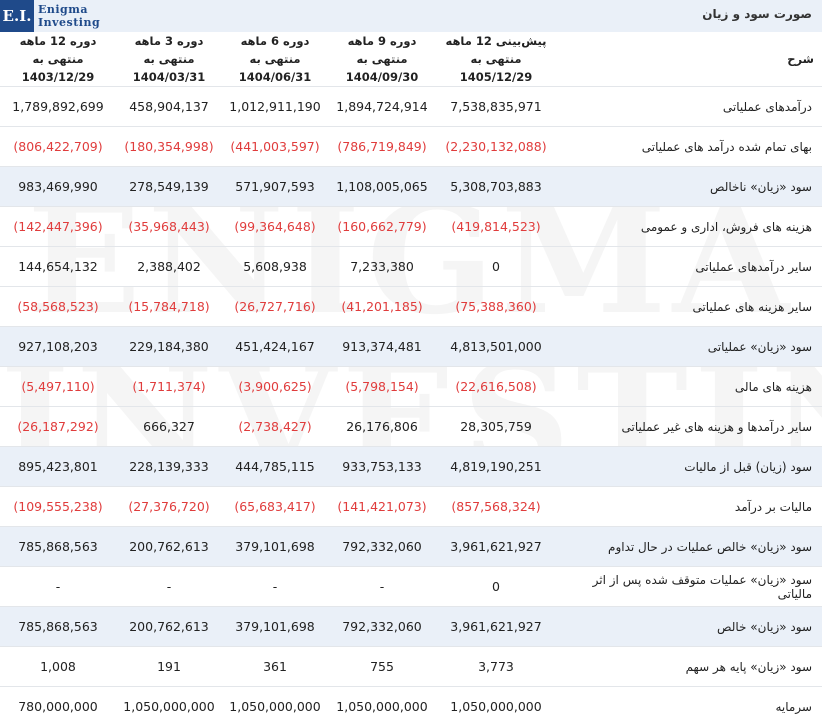 This screenshot has height=726, width=822. What do you see at coordinates (169, 467) in the screenshot?
I see `table-cell-value: 228,139,333` at bounding box center [169, 467].